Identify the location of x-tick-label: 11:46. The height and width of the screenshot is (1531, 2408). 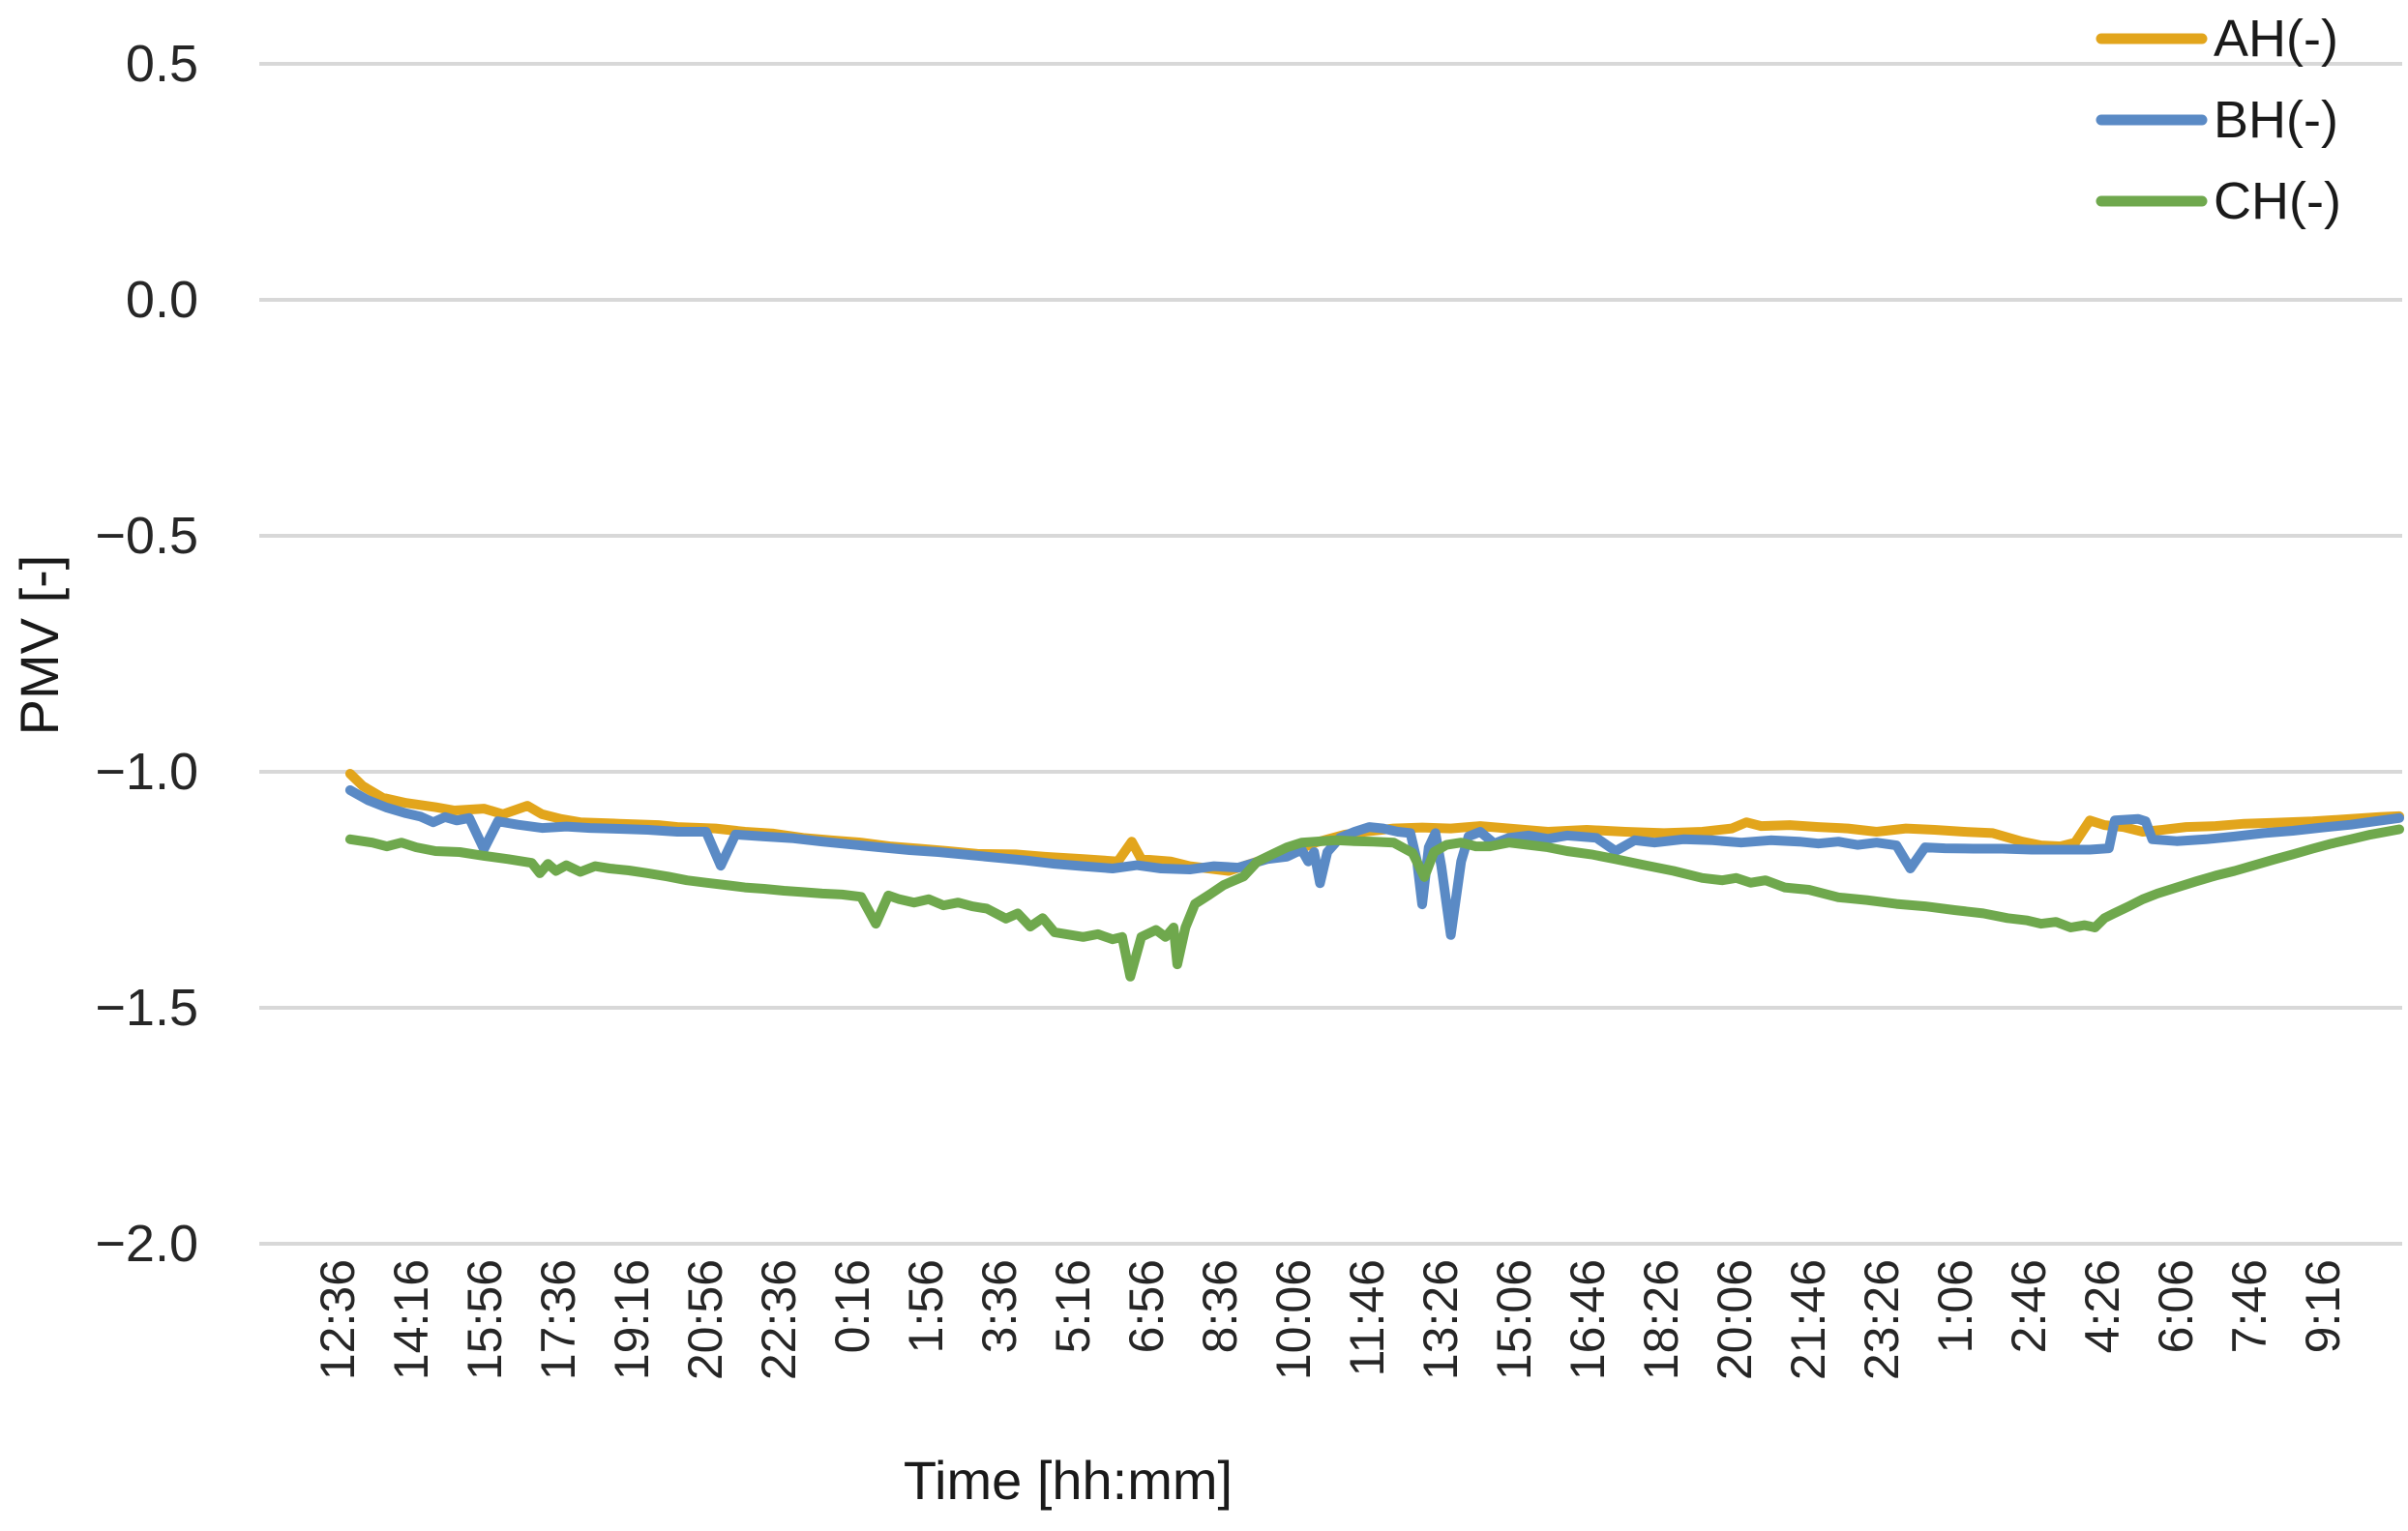
(1367, 1318).